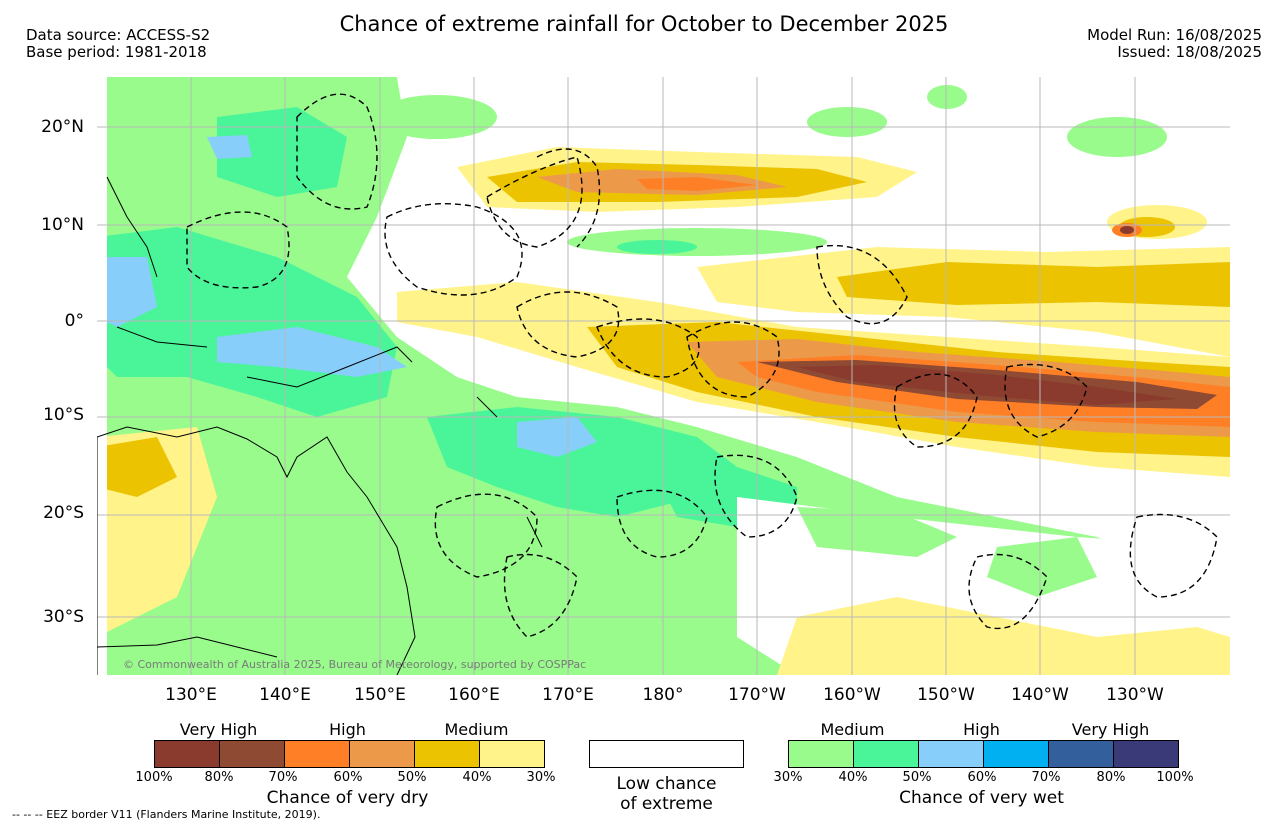  Describe the element at coordinates (348, 777) in the screenshot. I see `dry-tick: 60%` at that location.